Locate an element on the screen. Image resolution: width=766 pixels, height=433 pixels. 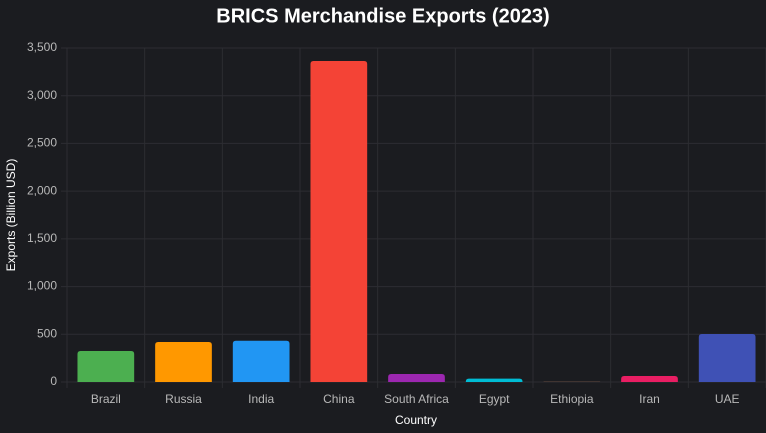
x-axis-title: Country is located at coordinates (416, 420).